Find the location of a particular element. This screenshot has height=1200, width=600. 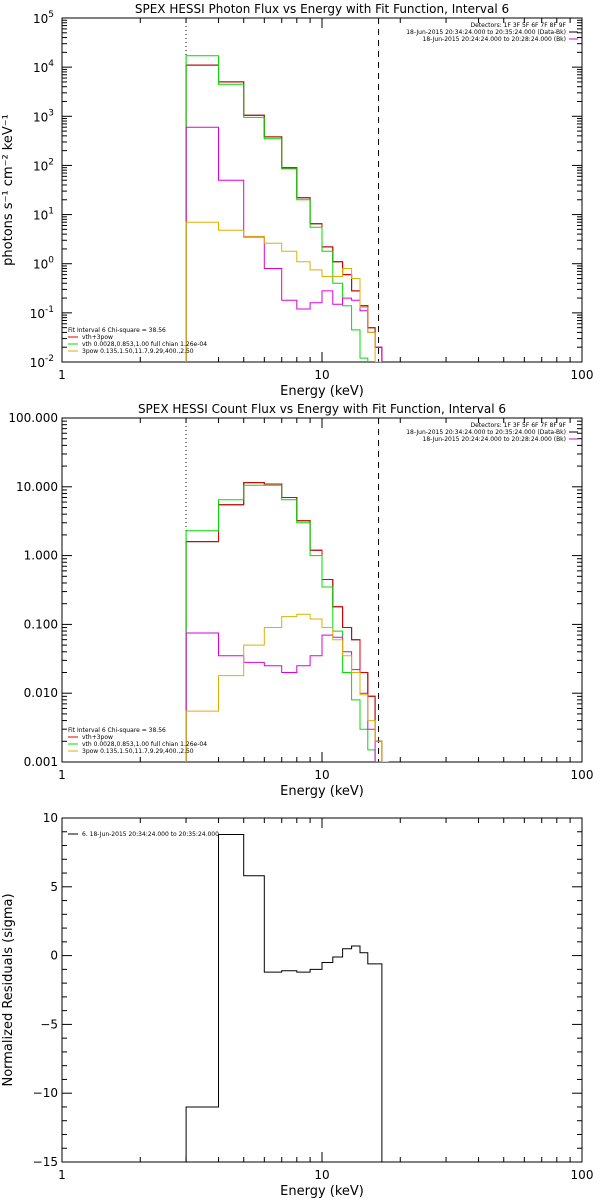

series-black-line is located at coordinates (284, 998).